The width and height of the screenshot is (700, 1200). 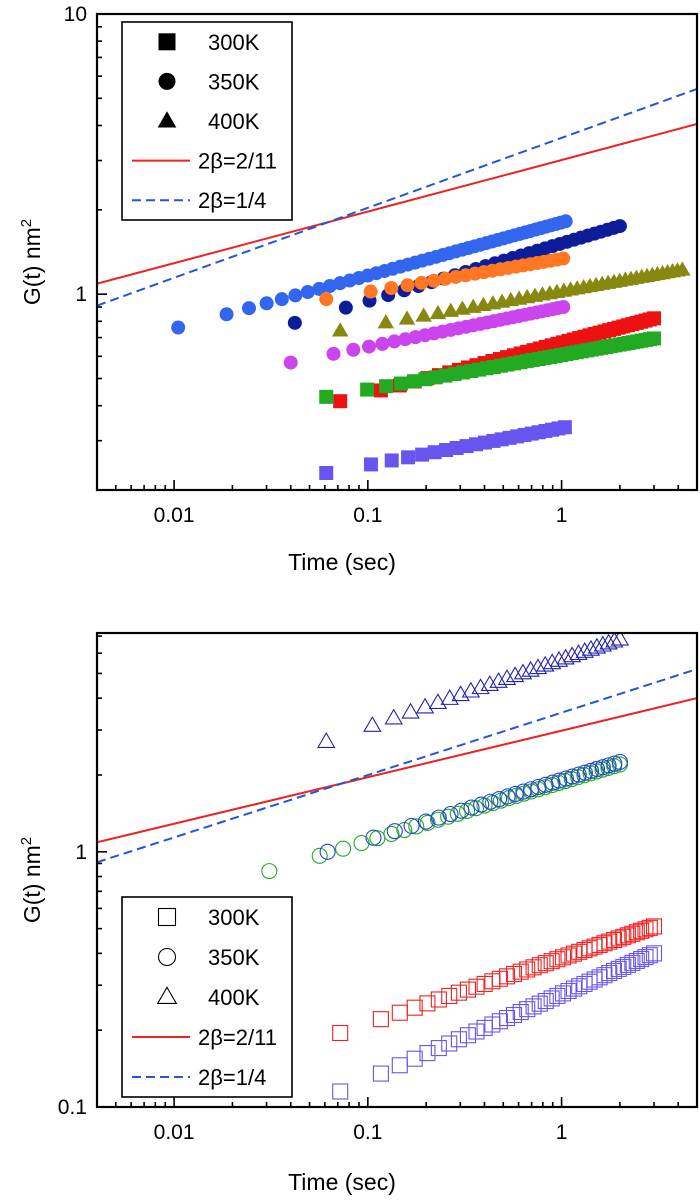 What do you see at coordinates (75, 14) in the screenshot?
I see `y-tick-label: 10` at bounding box center [75, 14].